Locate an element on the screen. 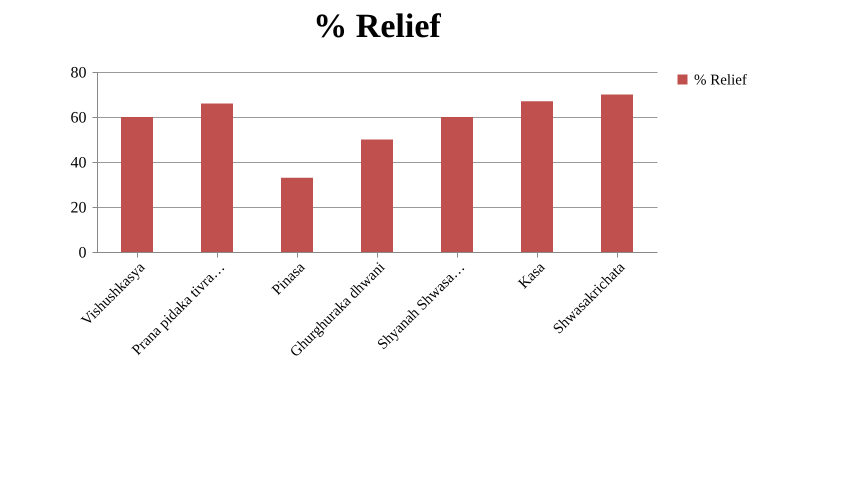 This screenshot has height=497, width=864. legend-label: % Relief is located at coordinates (720, 80).